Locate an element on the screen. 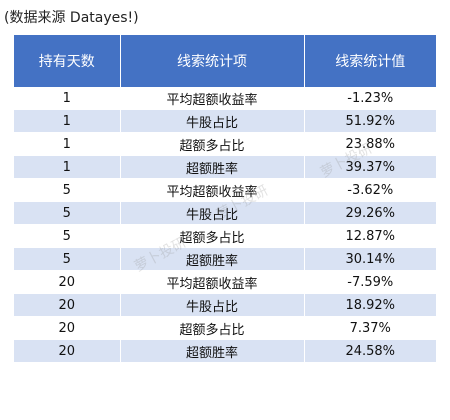 The height and width of the screenshot is (420, 450). header-stat-value: 线索统计值 is located at coordinates (370, 61).